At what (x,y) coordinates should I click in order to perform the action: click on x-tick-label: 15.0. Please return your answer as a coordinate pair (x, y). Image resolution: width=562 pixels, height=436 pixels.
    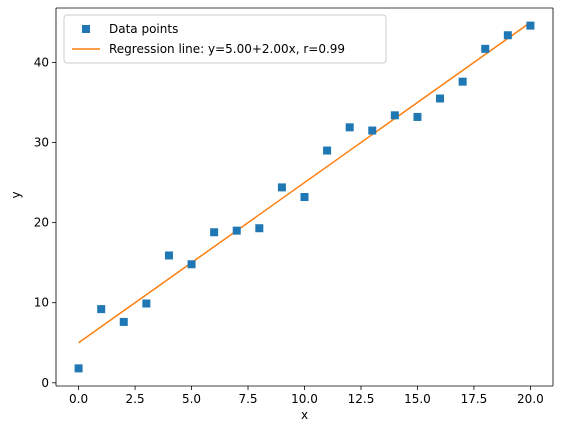
    Looking at the image, I should click on (417, 399).